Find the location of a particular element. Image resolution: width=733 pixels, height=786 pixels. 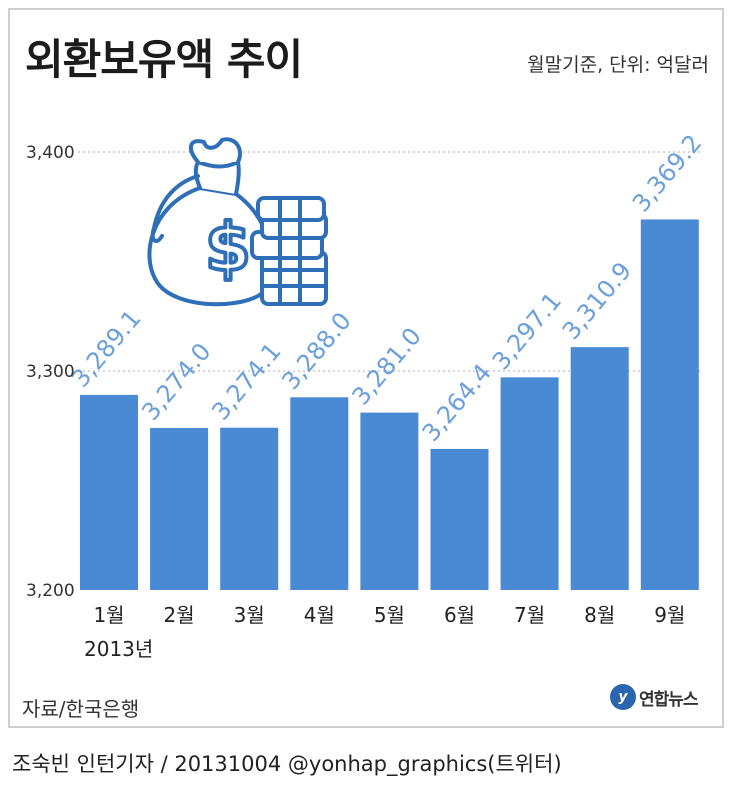

value-label: 3,281.0 is located at coordinates (387, 366).